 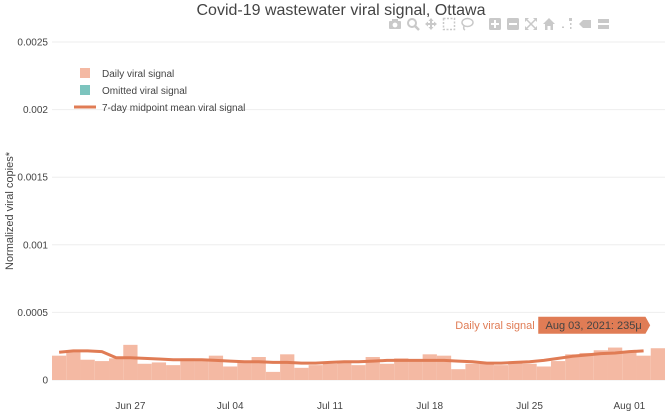 I want to click on x-tick-label: Jul 25, so click(x=529, y=406).